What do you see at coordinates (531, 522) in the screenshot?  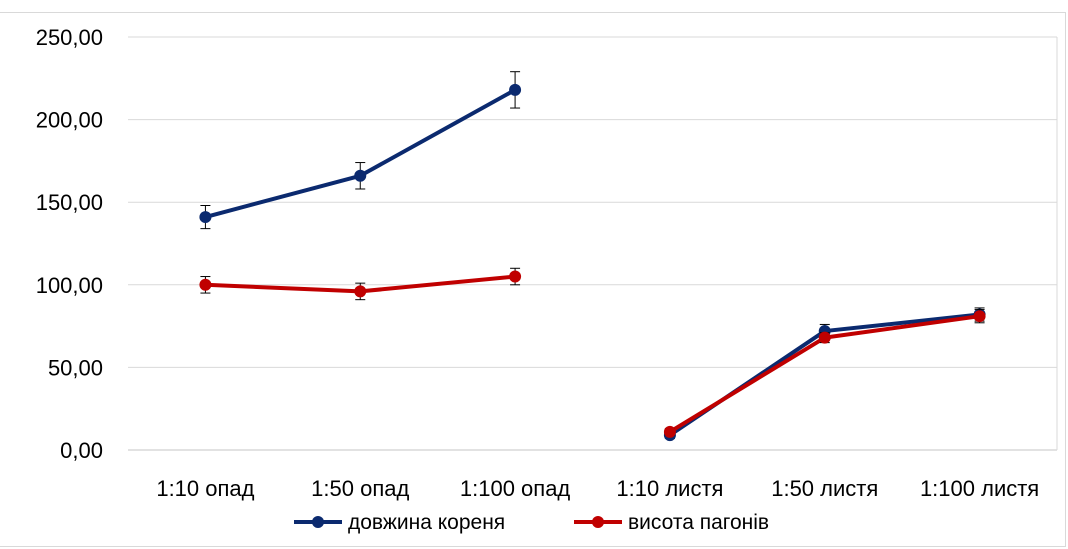 I see `legend: довжина кореня висота пагонів` at bounding box center [531, 522].